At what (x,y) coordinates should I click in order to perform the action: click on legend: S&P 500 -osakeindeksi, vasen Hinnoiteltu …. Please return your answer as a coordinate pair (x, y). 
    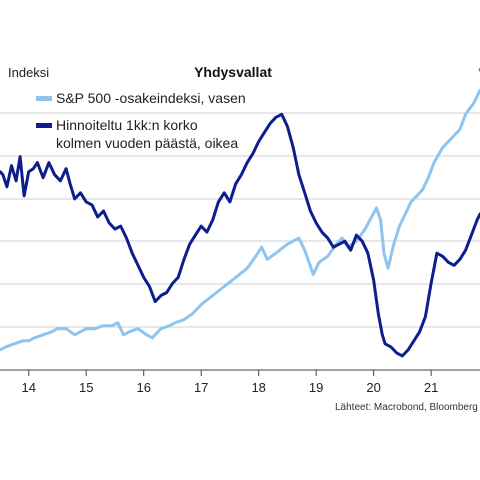
    Looking at the image, I should click on (141, 120).